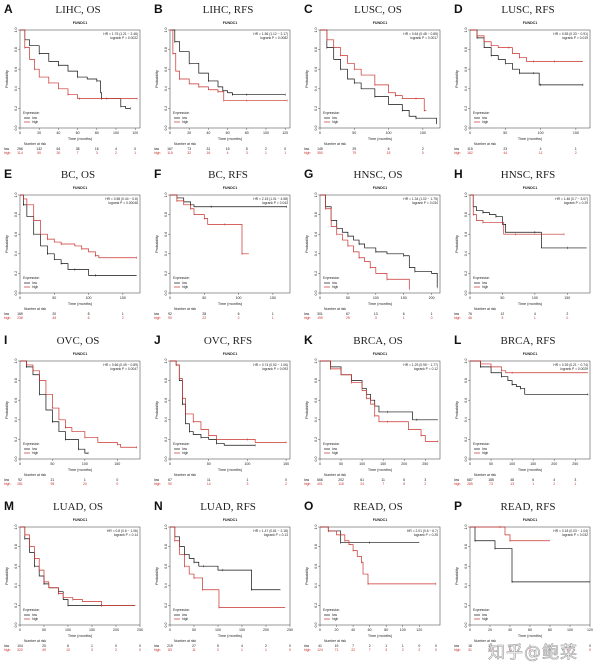  What do you see at coordinates (425, 484) in the screenshot?
I see `risk-count-high: 2` at bounding box center [425, 484].